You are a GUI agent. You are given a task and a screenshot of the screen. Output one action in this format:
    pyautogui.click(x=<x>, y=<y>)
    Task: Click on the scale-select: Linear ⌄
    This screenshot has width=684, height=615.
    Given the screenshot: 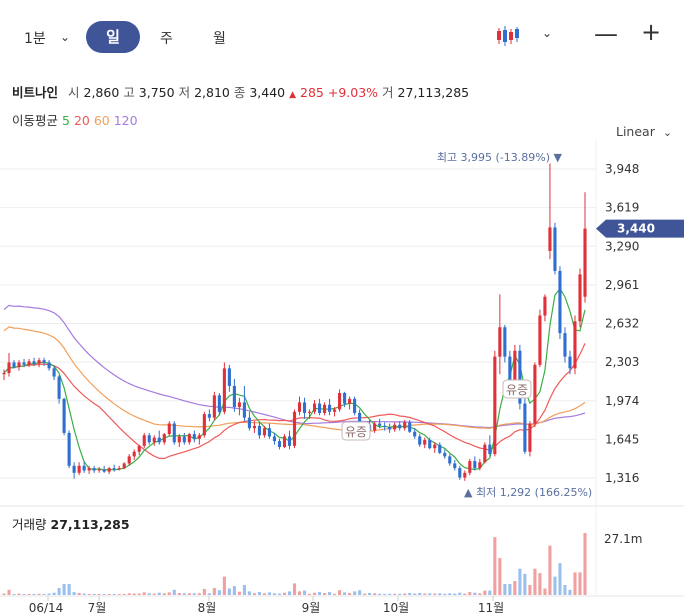 What is the action you would take?
    pyautogui.click(x=644, y=131)
    